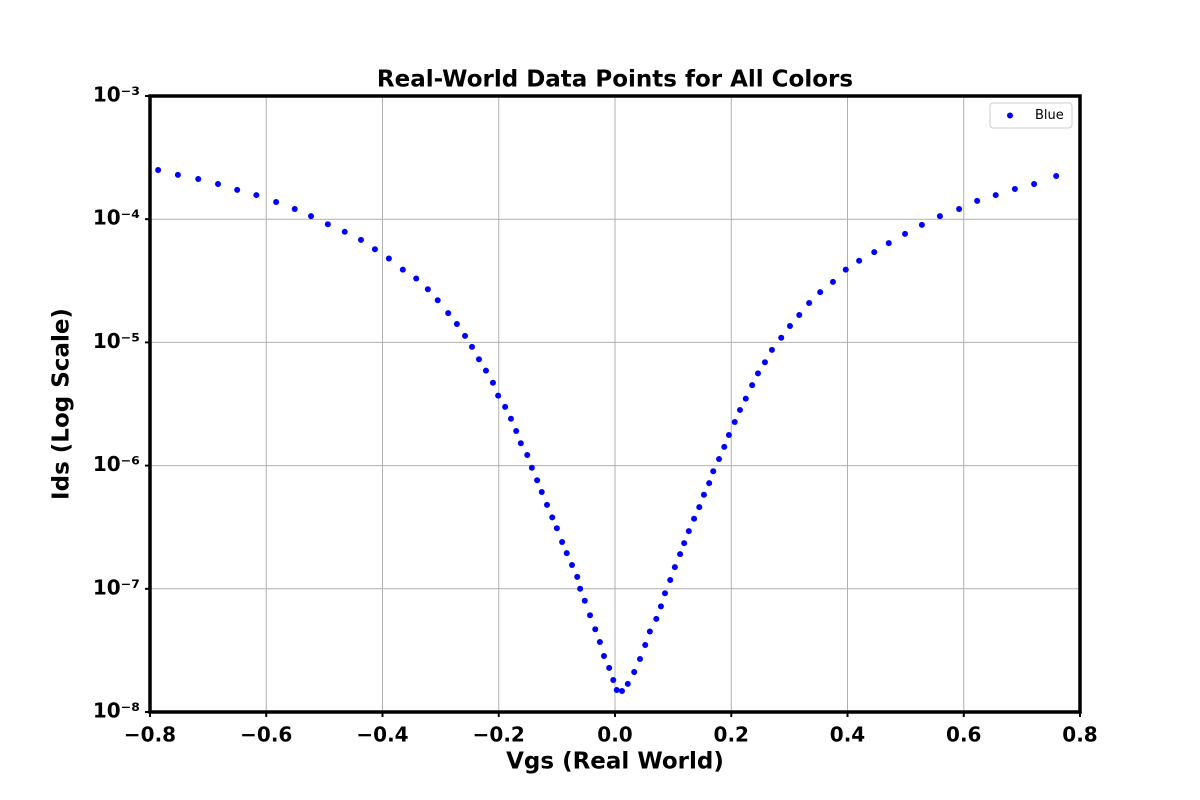 This screenshot has height=800, width=1200. I want to click on y-tick-label: 10⁻⁵, so click(116, 341).